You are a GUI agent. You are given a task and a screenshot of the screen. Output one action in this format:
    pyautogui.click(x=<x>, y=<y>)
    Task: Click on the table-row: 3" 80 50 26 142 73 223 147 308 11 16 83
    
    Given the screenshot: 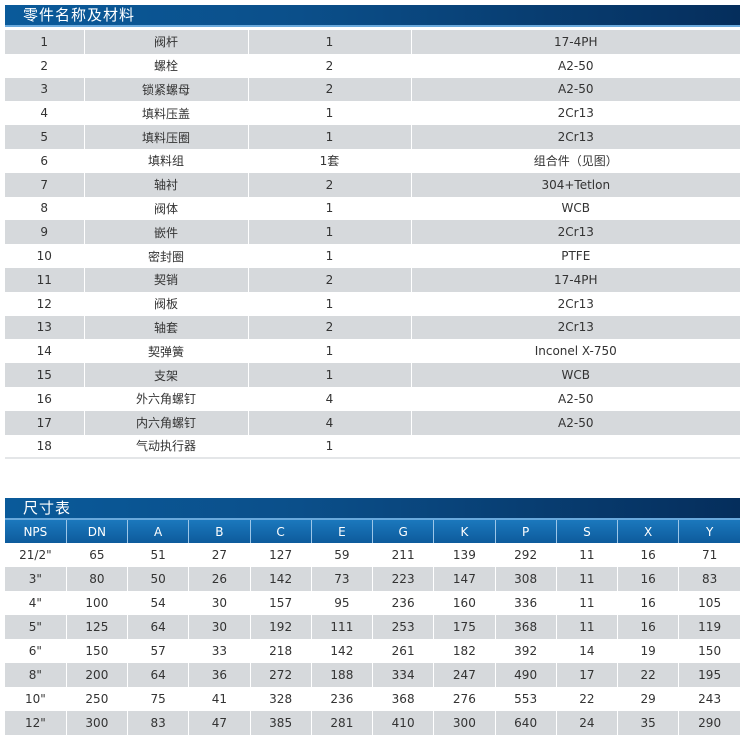 What is the action you would take?
    pyautogui.click(x=372, y=579)
    